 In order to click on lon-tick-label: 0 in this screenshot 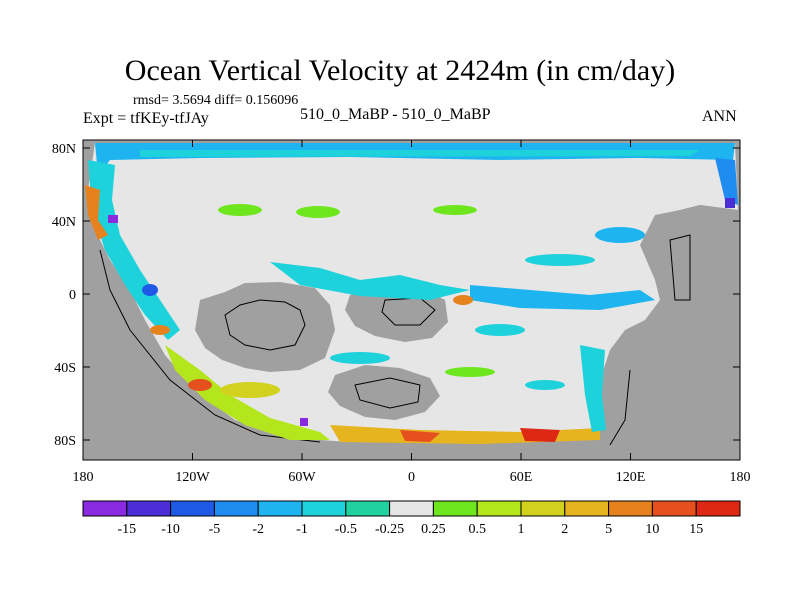, I will do `click(411, 477)`.